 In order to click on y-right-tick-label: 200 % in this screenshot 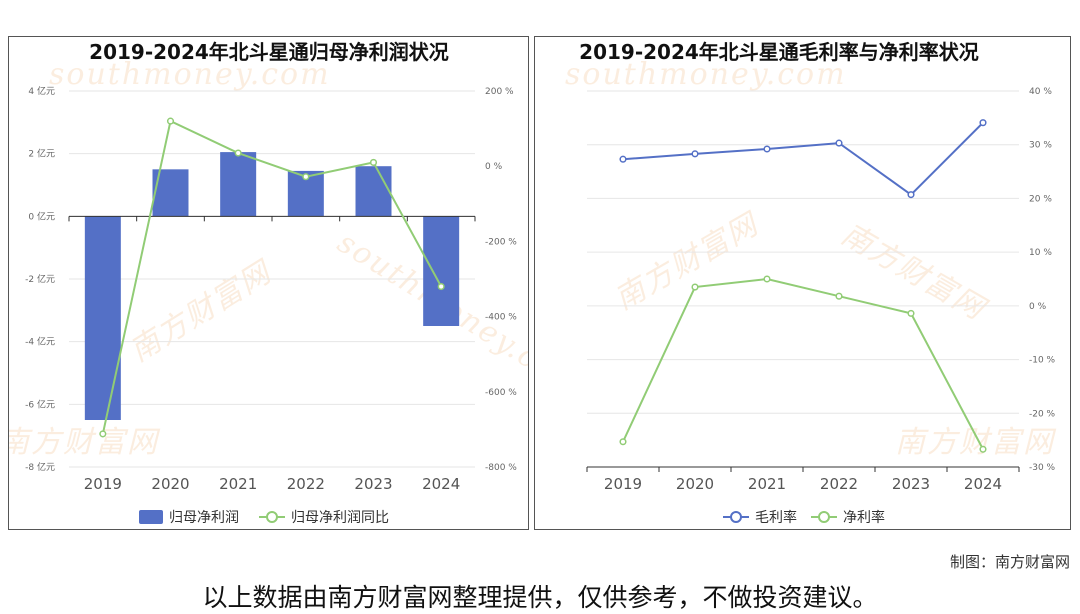, I will do `click(499, 92)`.